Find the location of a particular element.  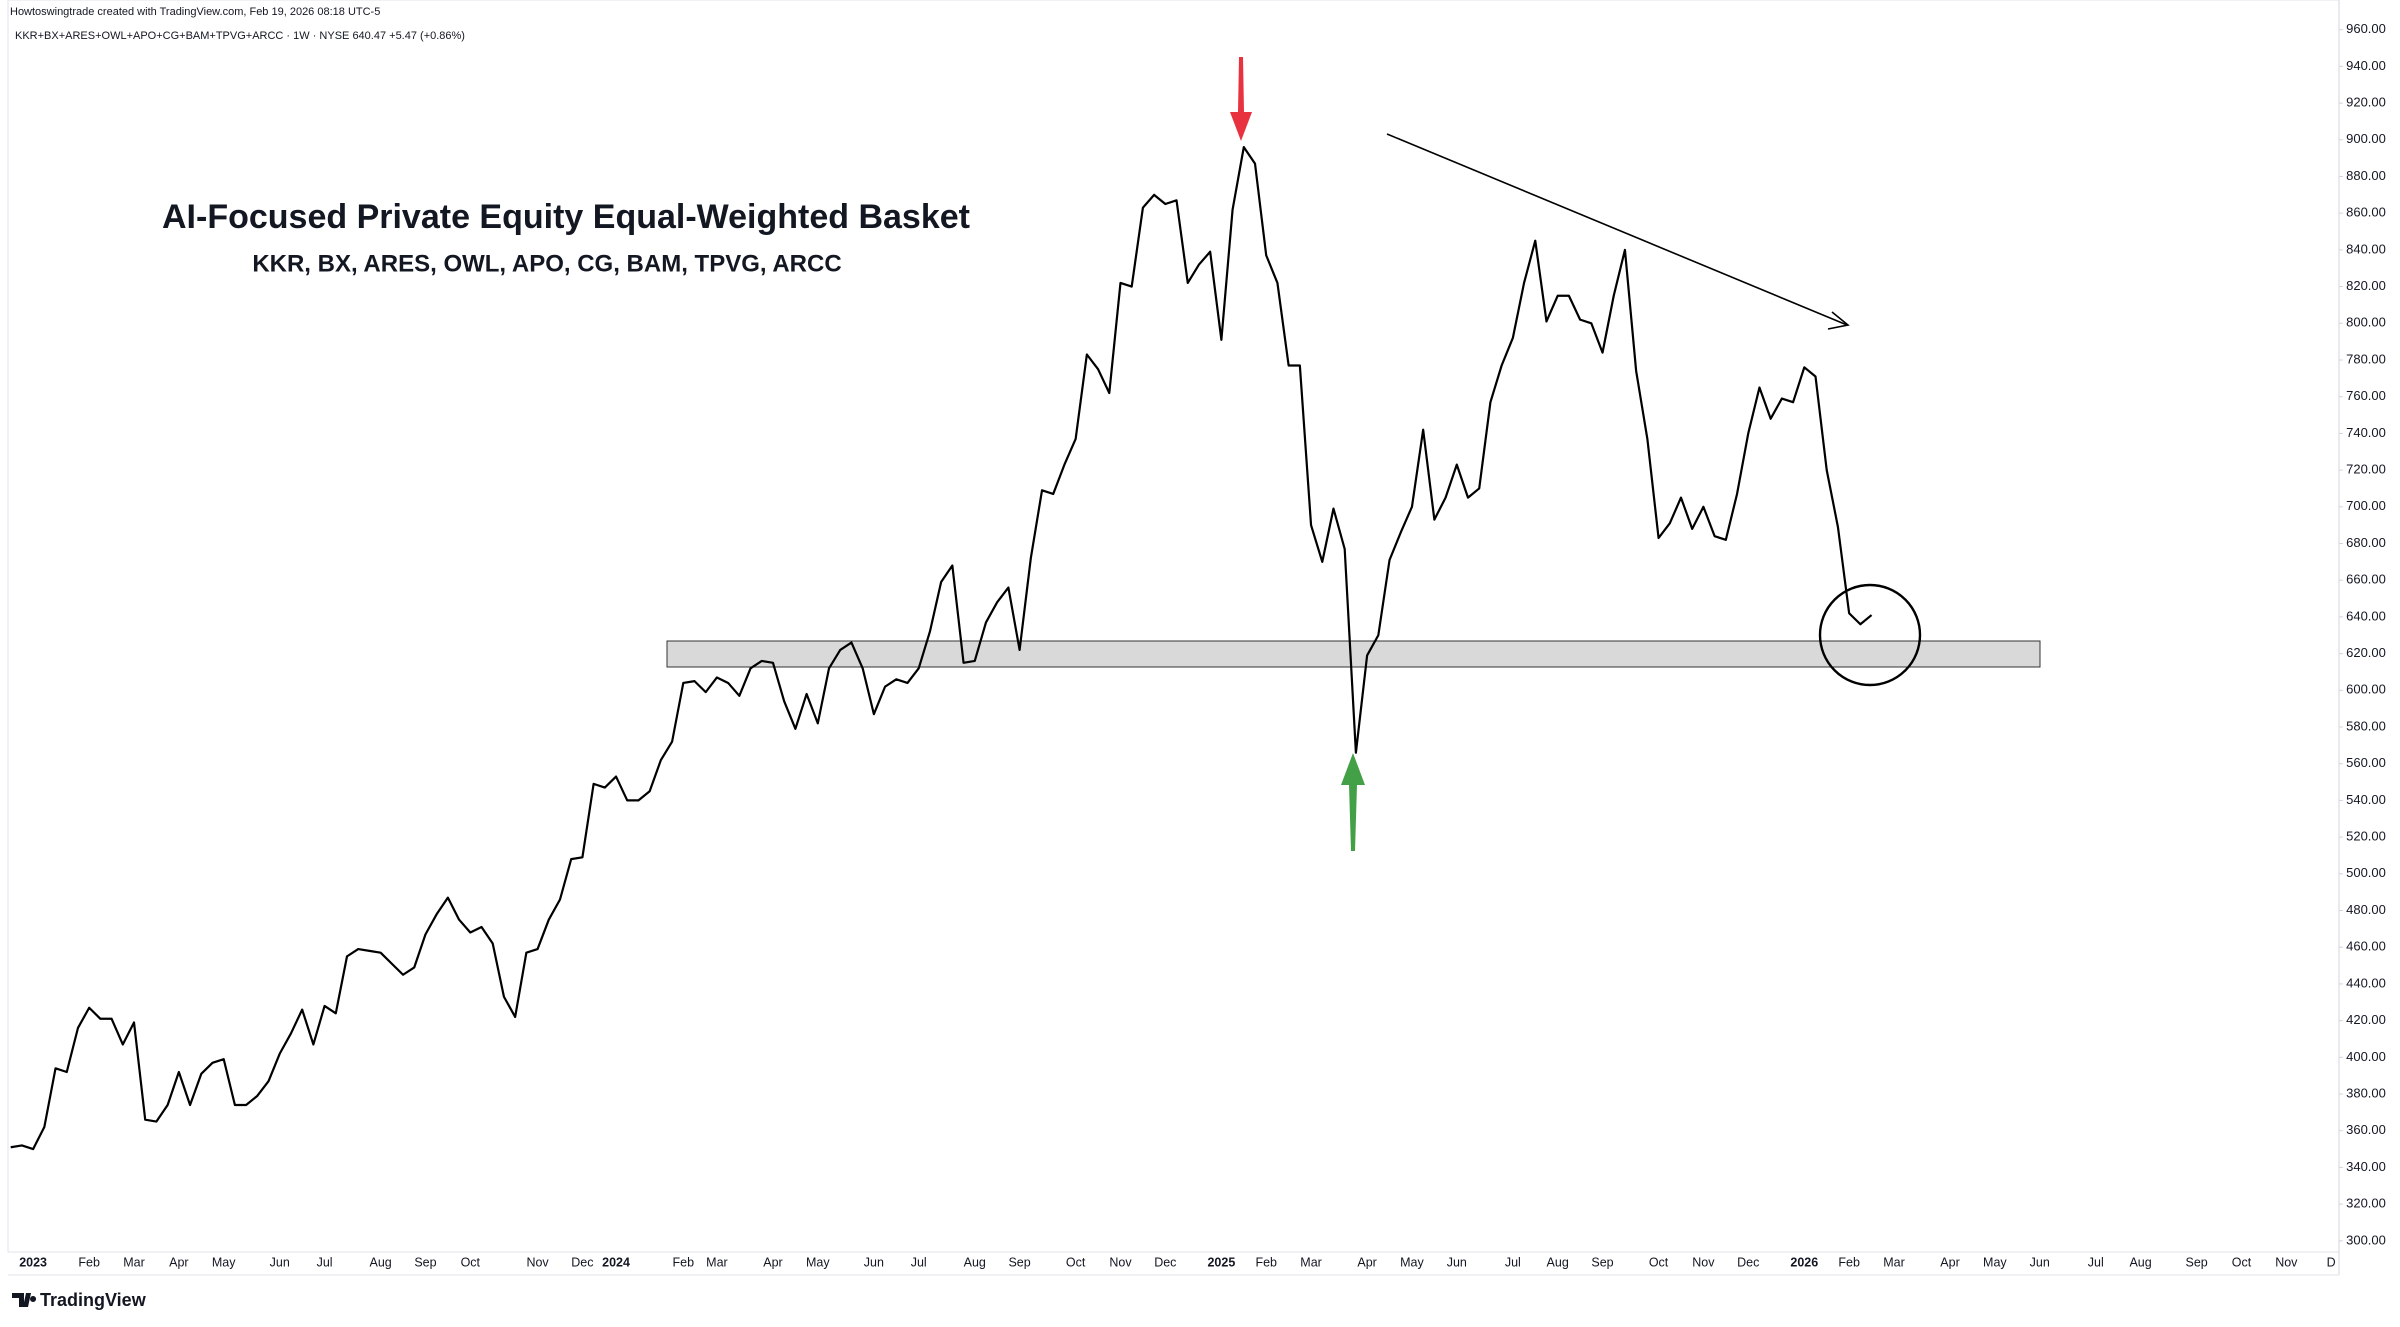

y-tick-label: 380.00 is located at coordinates (2366, 1092).